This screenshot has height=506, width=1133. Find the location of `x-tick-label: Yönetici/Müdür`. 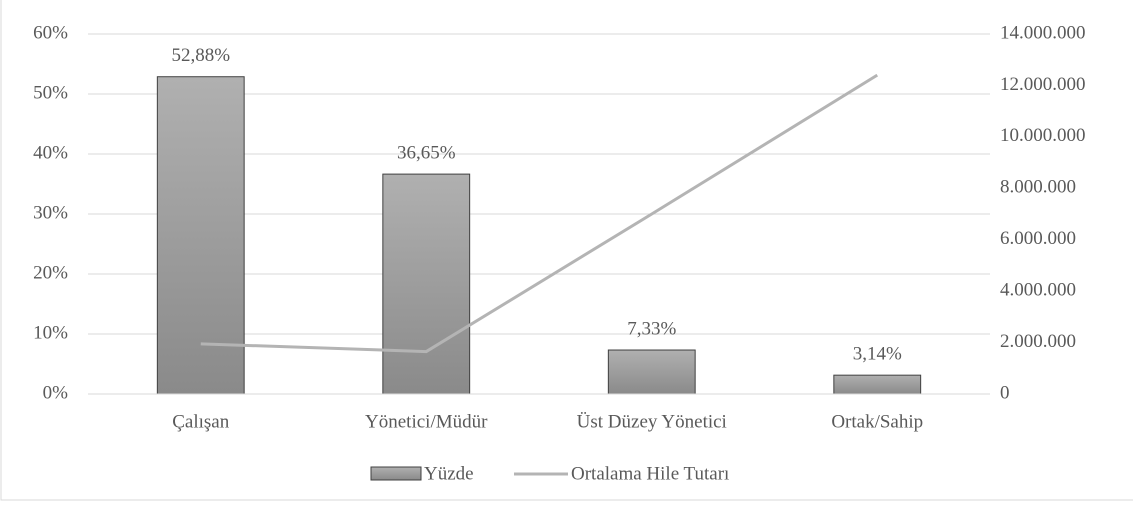

x-tick-label: Yönetici/Müdür is located at coordinates (426, 421).